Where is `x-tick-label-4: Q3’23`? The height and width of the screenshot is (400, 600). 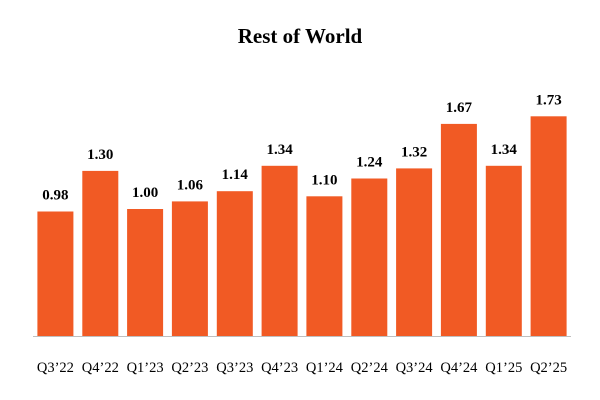
x-tick-label-4: Q3’23 is located at coordinates (234, 368).